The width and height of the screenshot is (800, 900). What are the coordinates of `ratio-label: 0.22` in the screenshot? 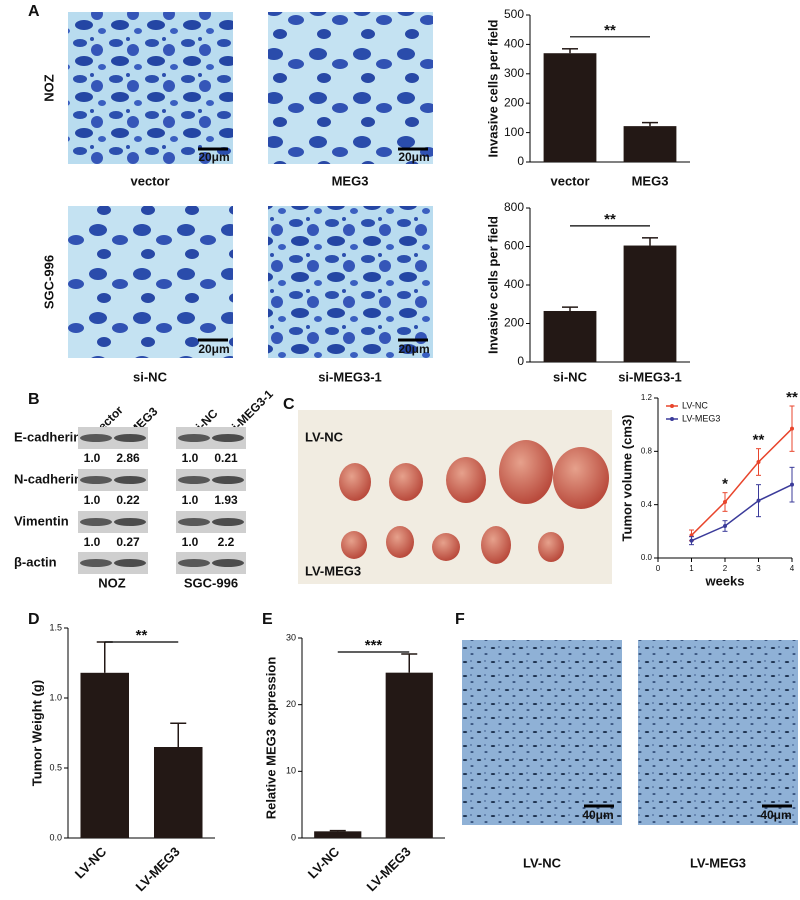 It's located at (128, 500).